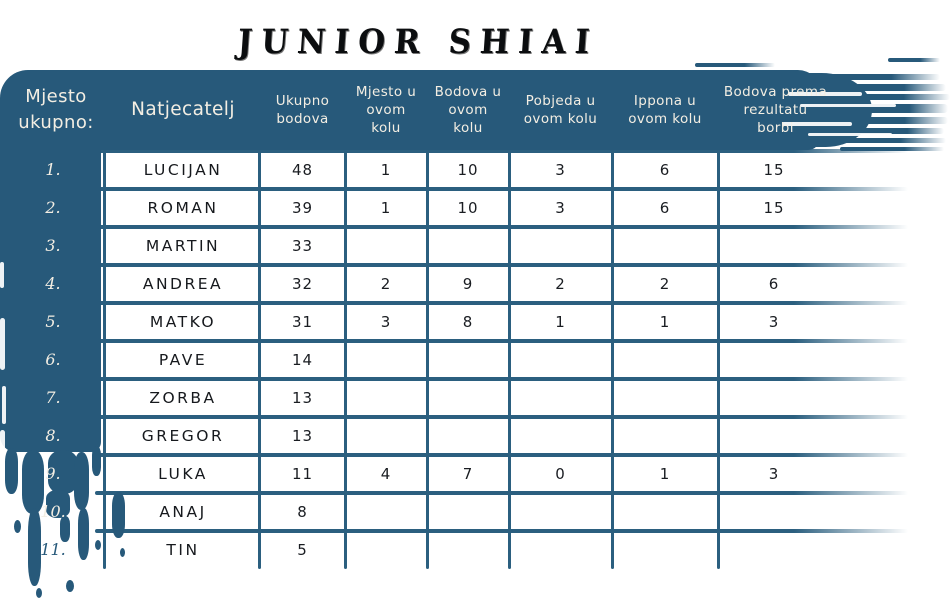  What do you see at coordinates (302, 550) in the screenshot?
I see `cell-total: 5` at bounding box center [302, 550].